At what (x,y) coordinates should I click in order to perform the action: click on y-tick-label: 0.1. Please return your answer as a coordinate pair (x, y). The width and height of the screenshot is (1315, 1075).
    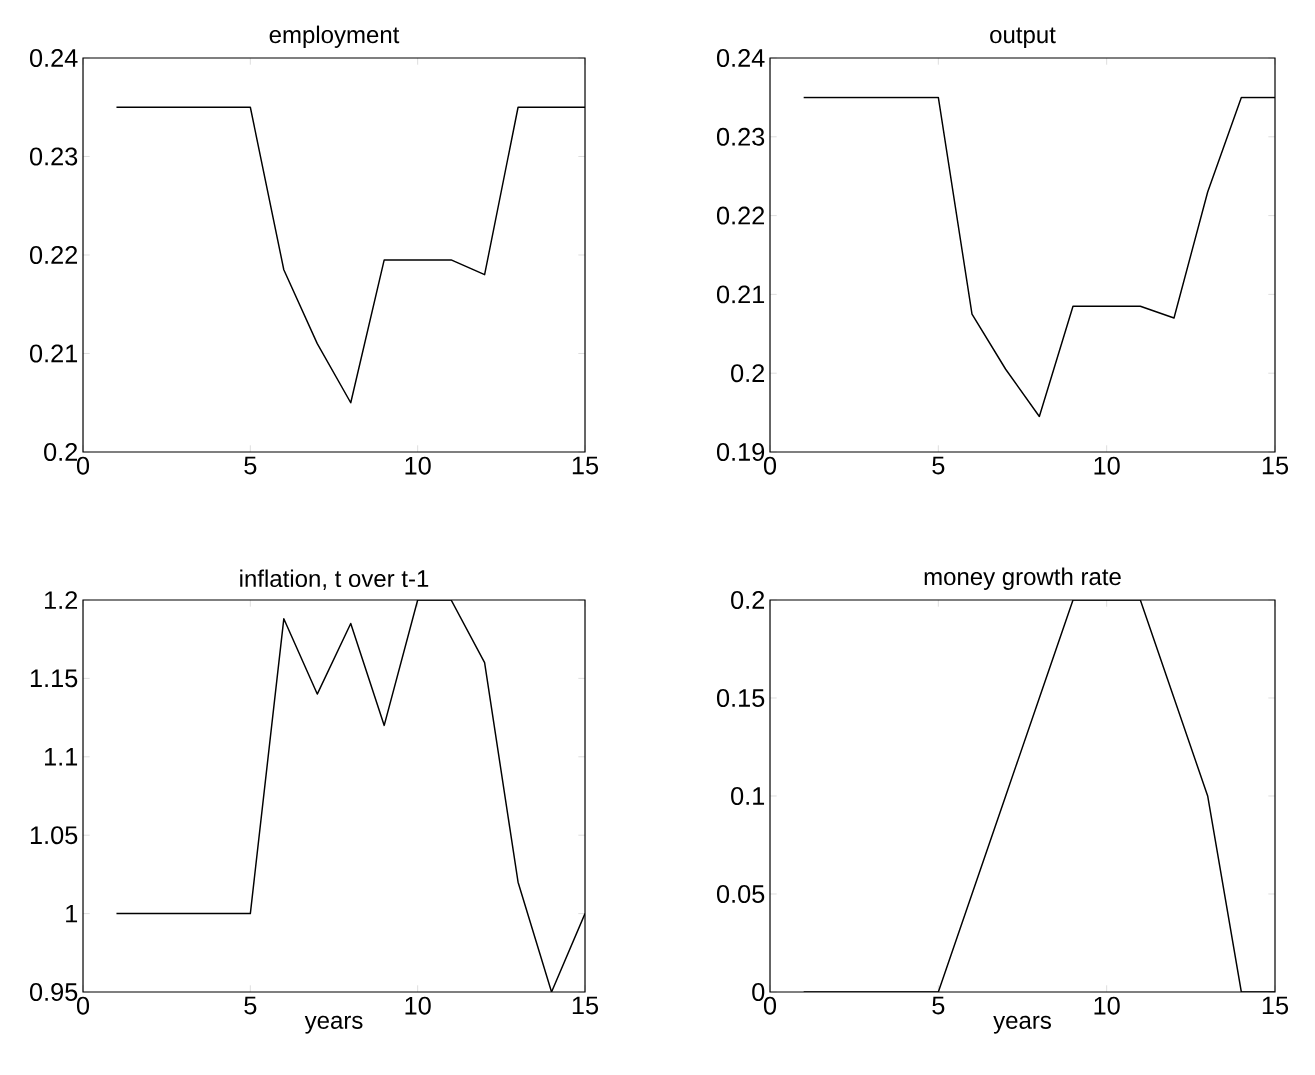
    Looking at the image, I should click on (748, 796).